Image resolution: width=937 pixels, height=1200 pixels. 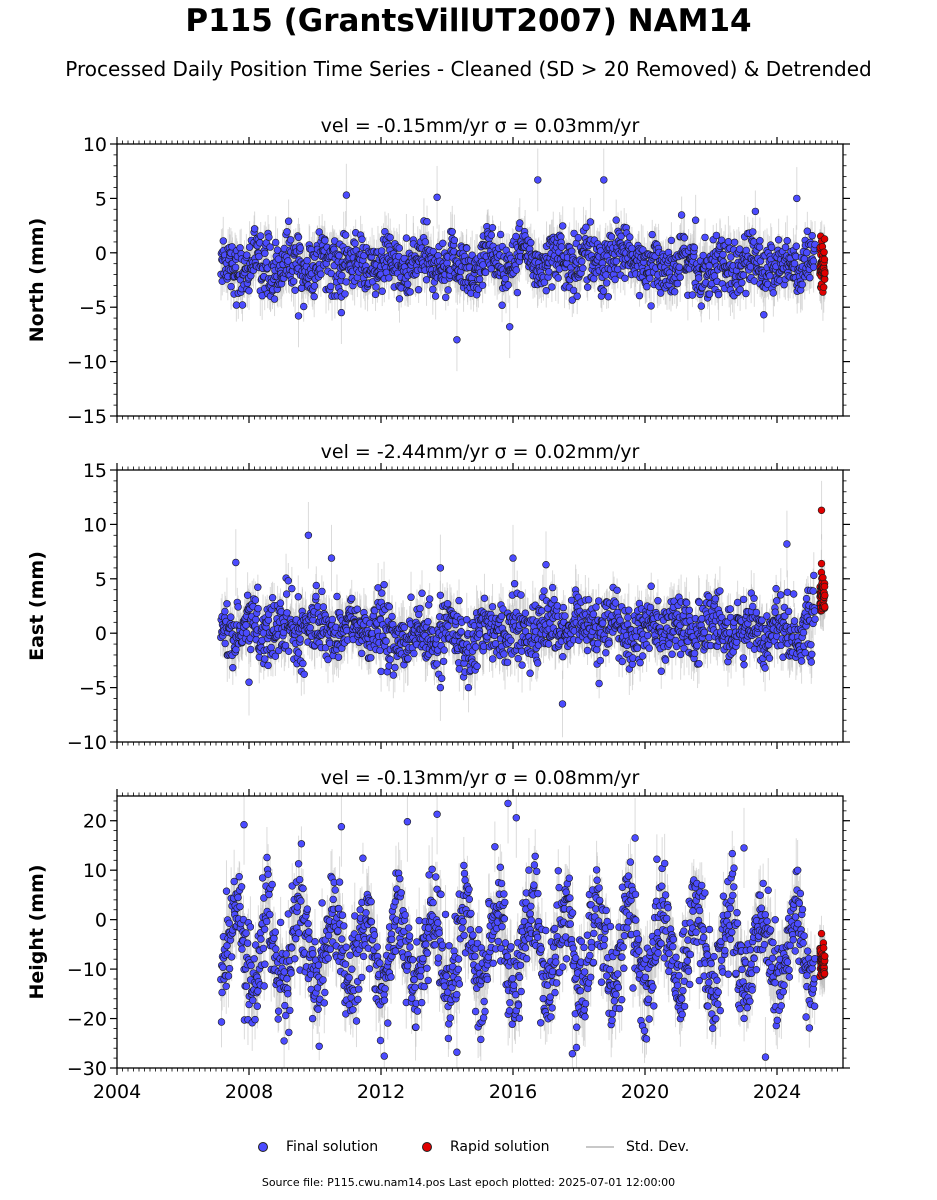 What do you see at coordinates (93, 308) in the screenshot?
I see `y-tick-label: −5` at bounding box center [93, 308].